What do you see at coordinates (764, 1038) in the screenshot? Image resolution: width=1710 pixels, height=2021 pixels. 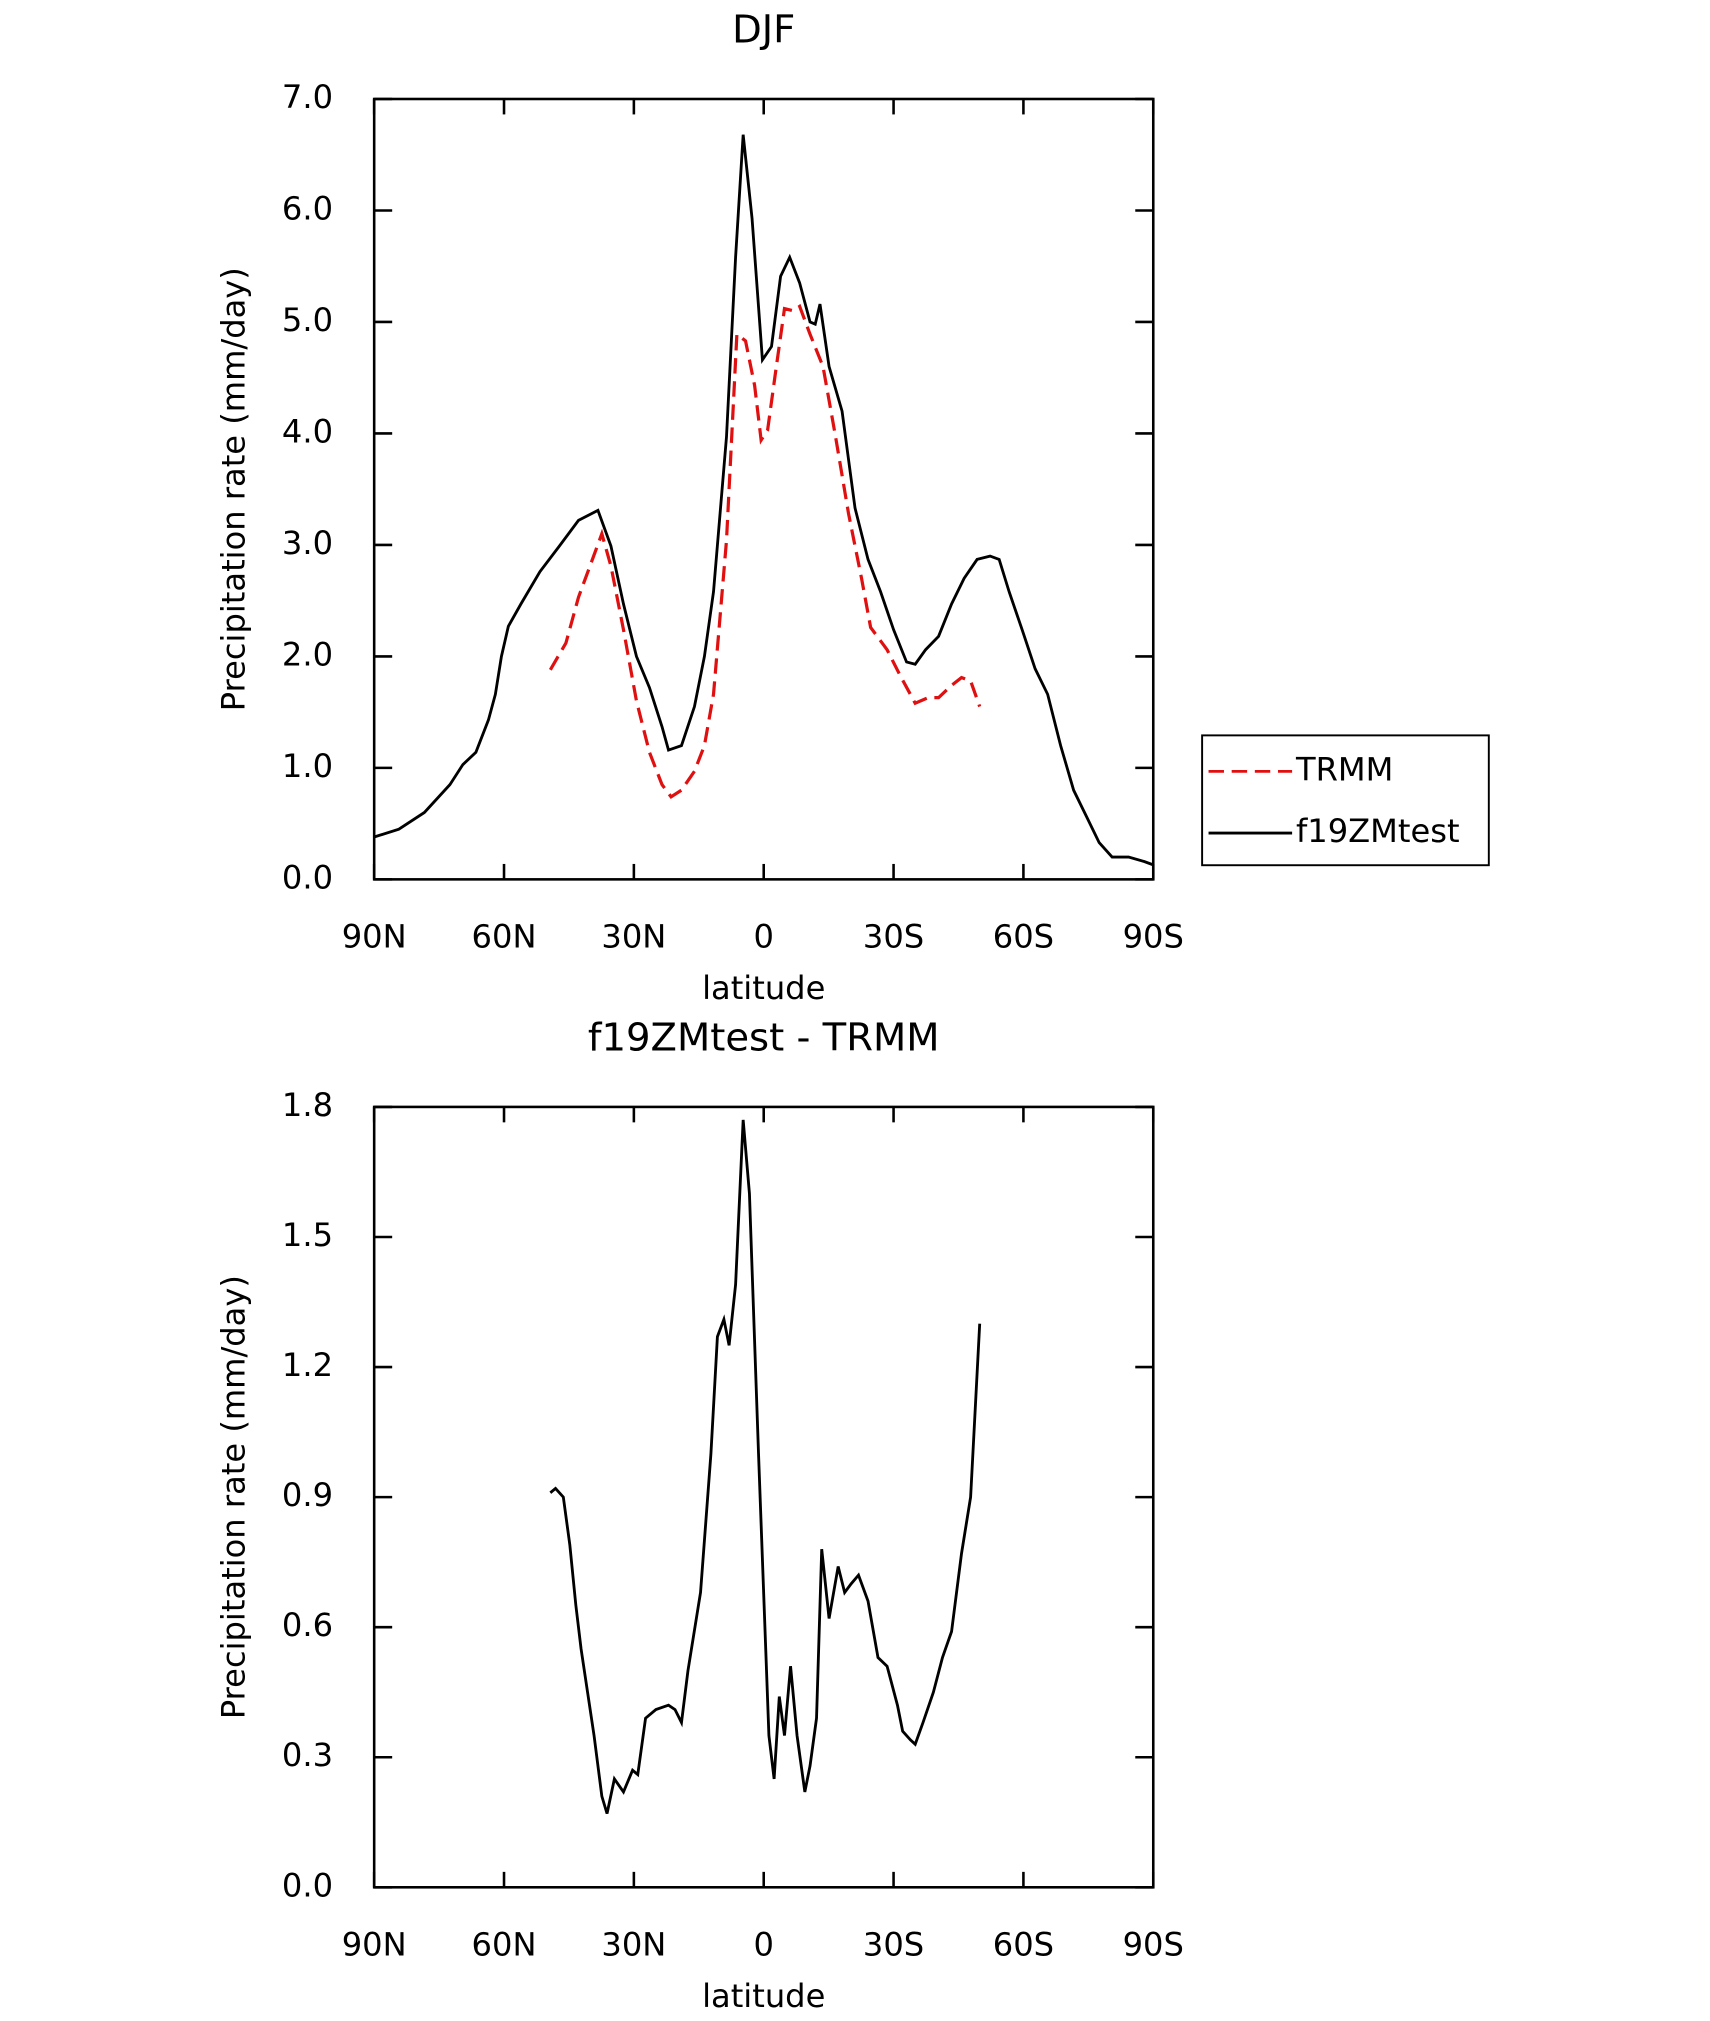 I see `chart-title: f19ZMtest - TRMM` at bounding box center [764, 1038].